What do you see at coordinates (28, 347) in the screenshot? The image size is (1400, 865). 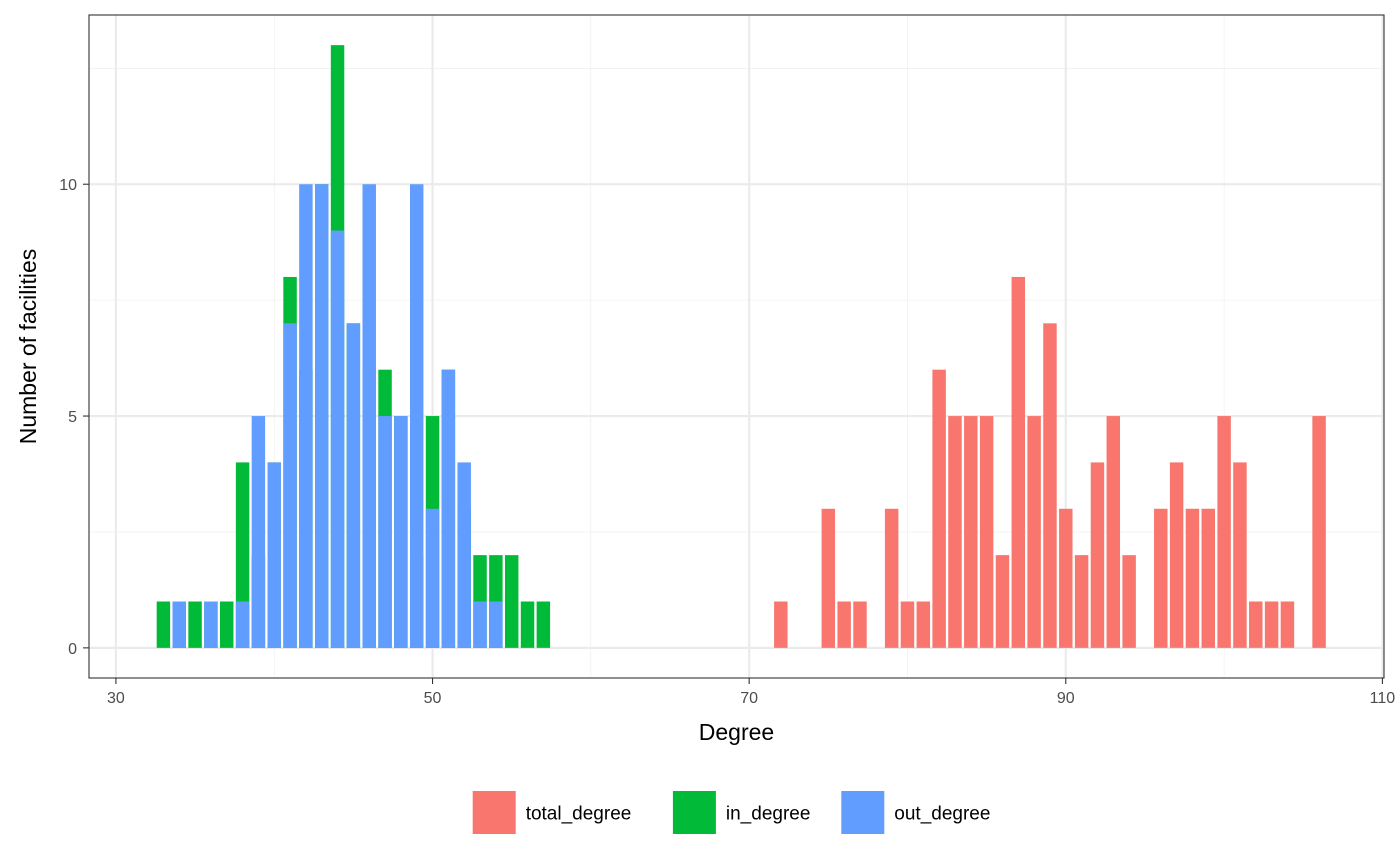 I see `y-axis-title: Number of facilities` at bounding box center [28, 347].